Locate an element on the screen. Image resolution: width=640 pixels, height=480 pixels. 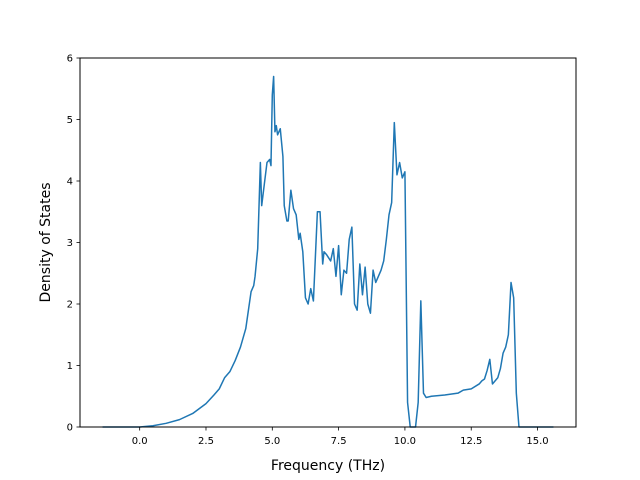
y-tick-label: 1 is located at coordinates (70, 366).